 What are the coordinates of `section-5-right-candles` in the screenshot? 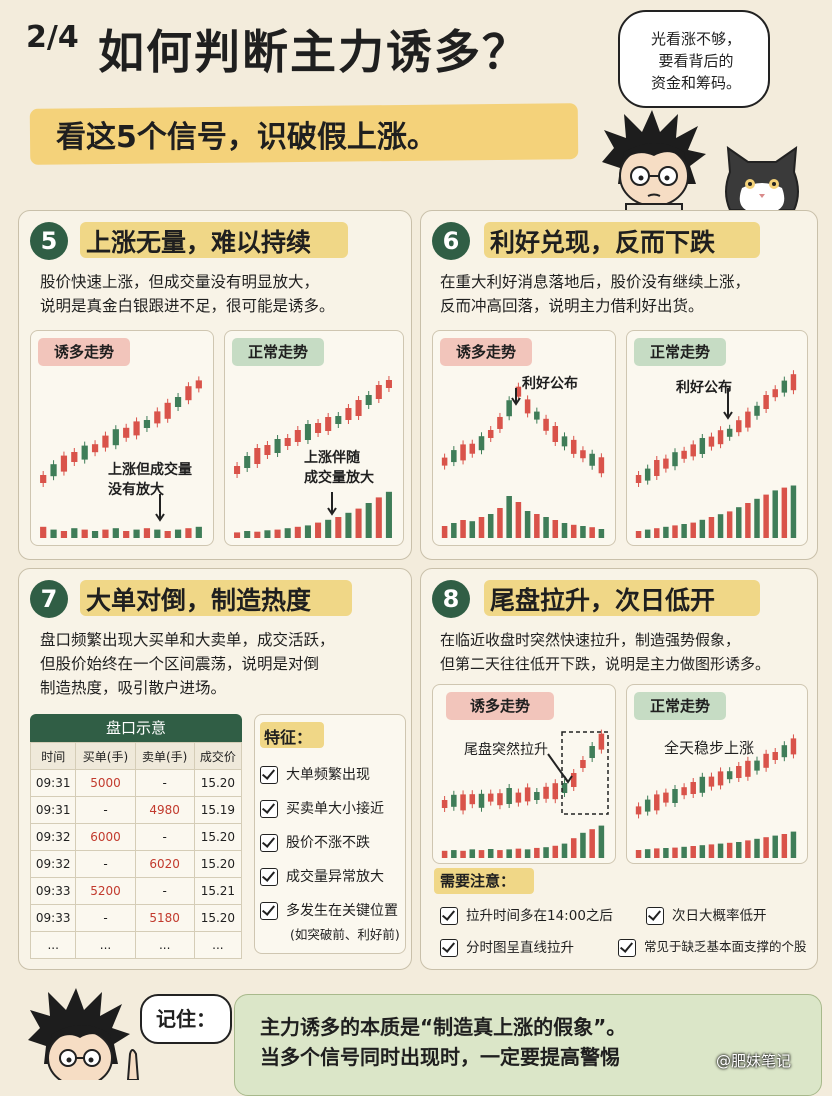 It's located at (313, 457).